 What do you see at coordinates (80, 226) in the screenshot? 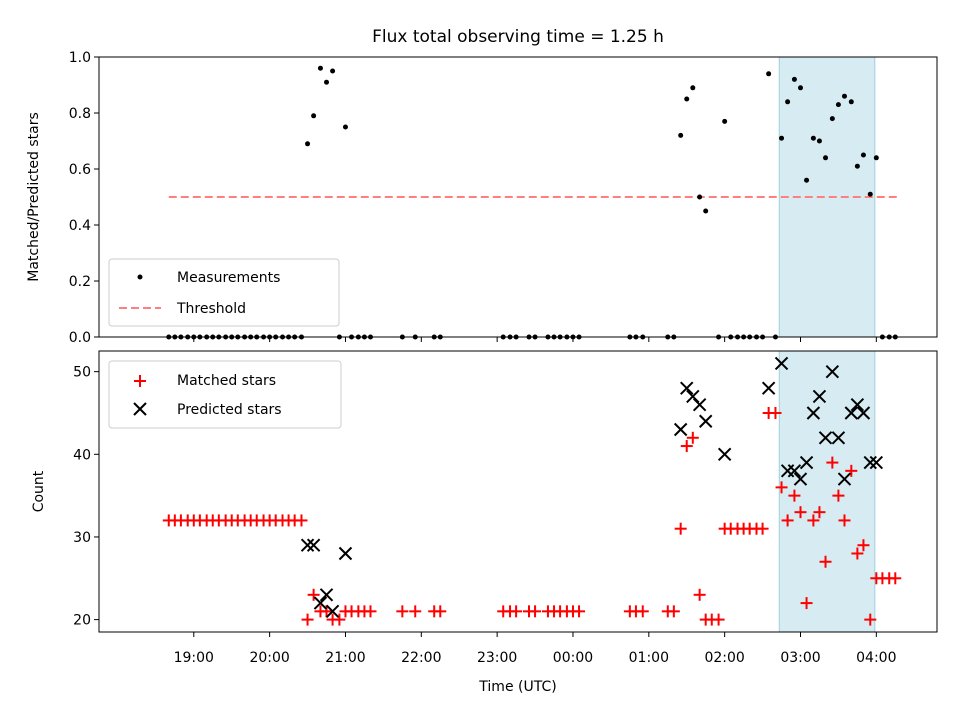
I see `top-y-tick-label: 0.4` at bounding box center [80, 226].